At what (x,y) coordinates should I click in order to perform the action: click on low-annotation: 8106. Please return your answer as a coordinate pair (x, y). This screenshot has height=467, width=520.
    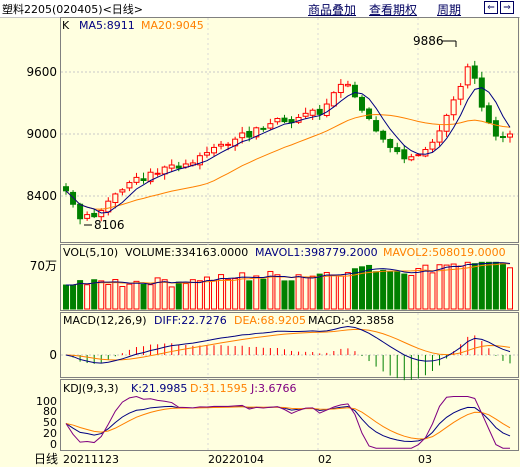
    Looking at the image, I should click on (104, 225).